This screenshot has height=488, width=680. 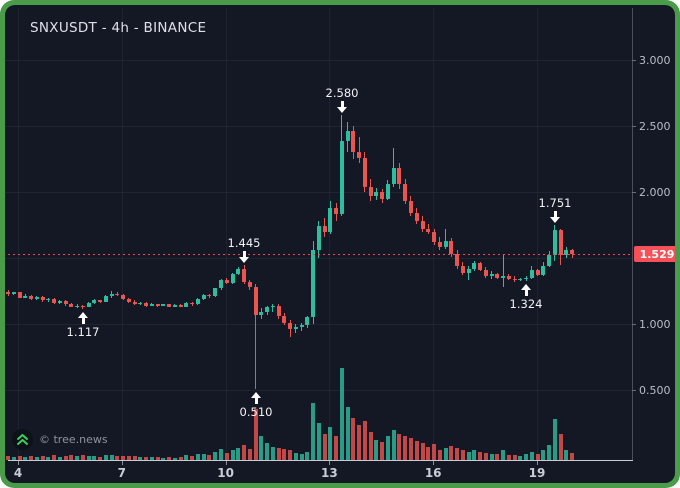 What do you see at coordinates (654, 254) in the screenshot?
I see `last-price-badge: 1.529` at bounding box center [654, 254].